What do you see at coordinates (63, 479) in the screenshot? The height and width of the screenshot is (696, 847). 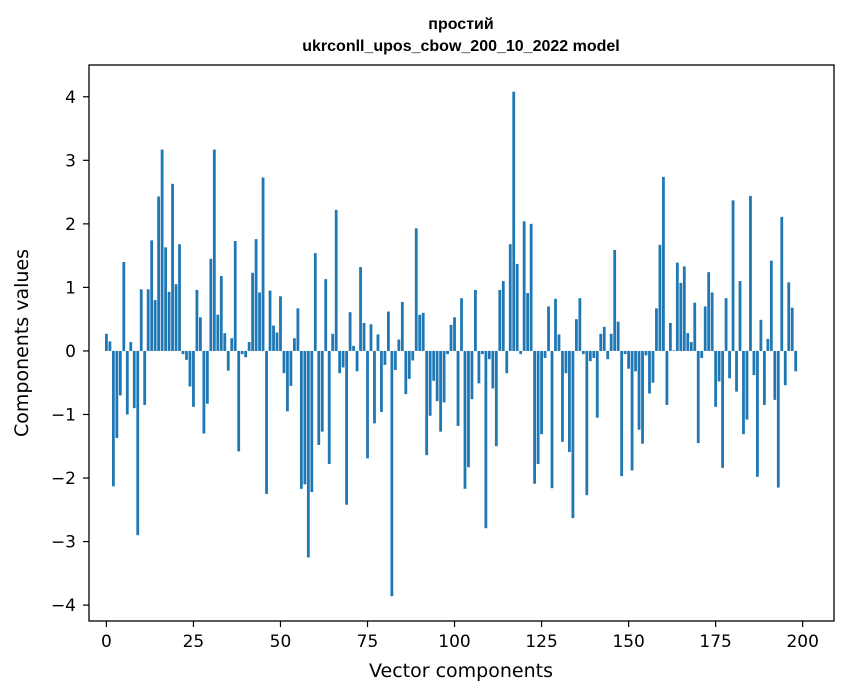 I see `y-tick-label: −2` at bounding box center [63, 479].